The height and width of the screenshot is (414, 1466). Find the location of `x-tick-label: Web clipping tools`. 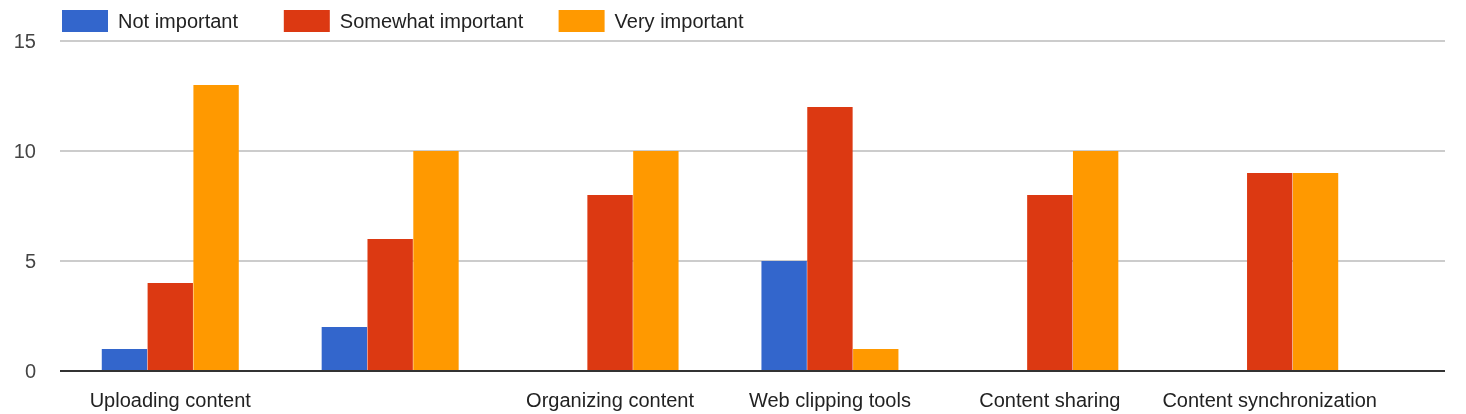

x-tick-label: Web clipping tools is located at coordinates (829, 400).